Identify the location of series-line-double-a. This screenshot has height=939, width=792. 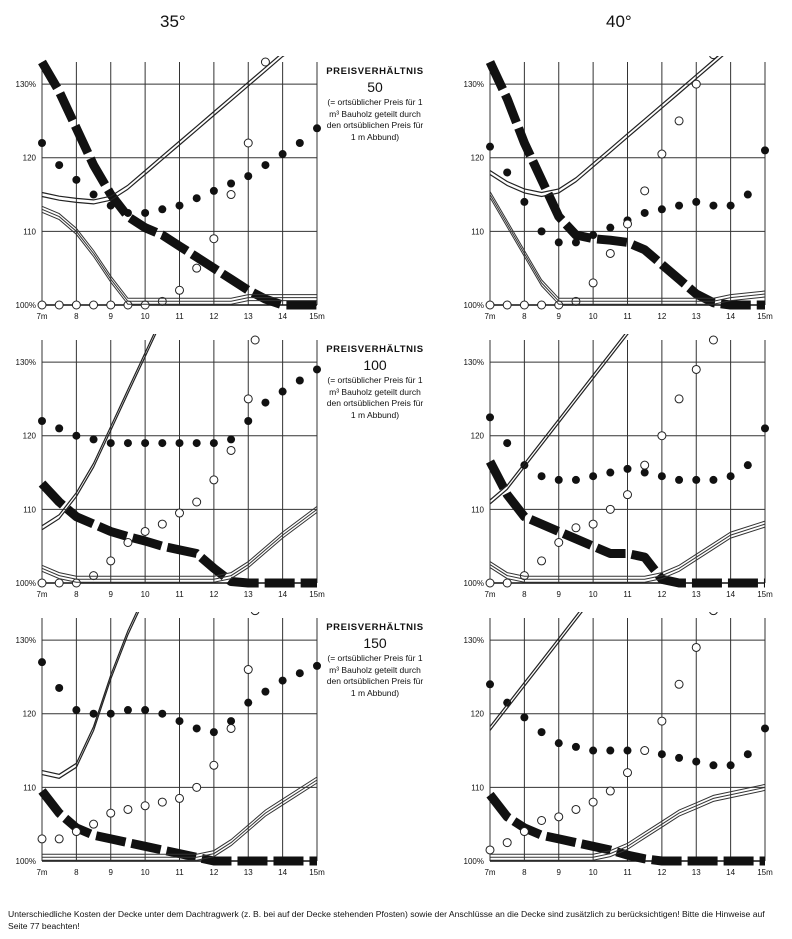
(604, 125).